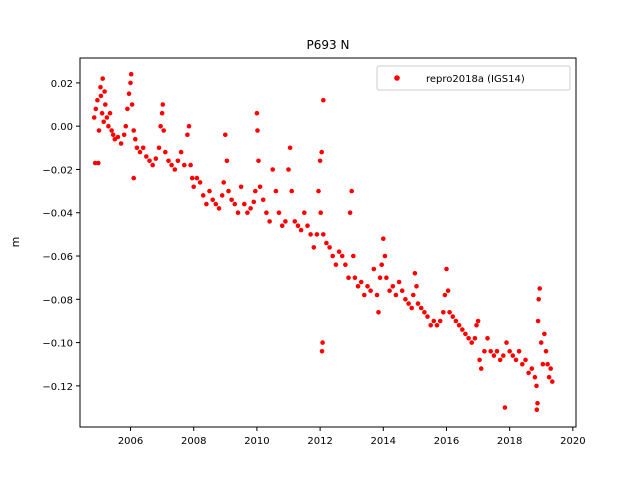 This screenshot has height=480, width=640. I want to click on x-tick-label: 2010, so click(256, 441).